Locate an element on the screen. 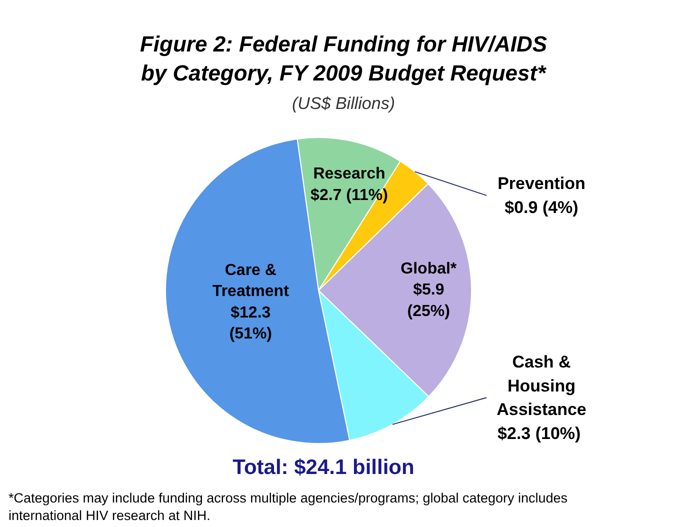 The image size is (686, 527). slice-label: Research is located at coordinates (349, 174).